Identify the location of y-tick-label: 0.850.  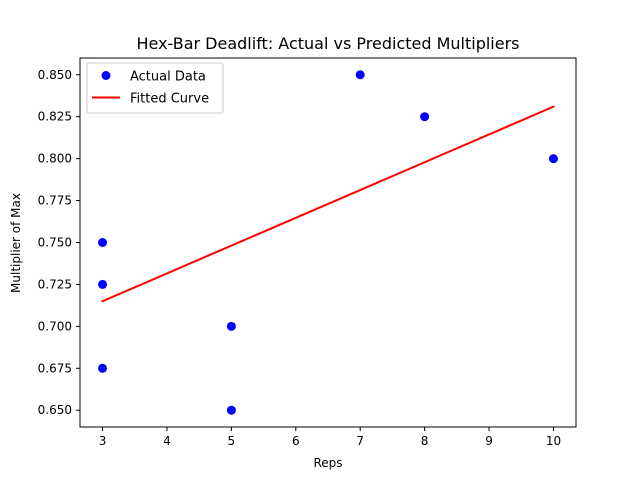
(55, 75).